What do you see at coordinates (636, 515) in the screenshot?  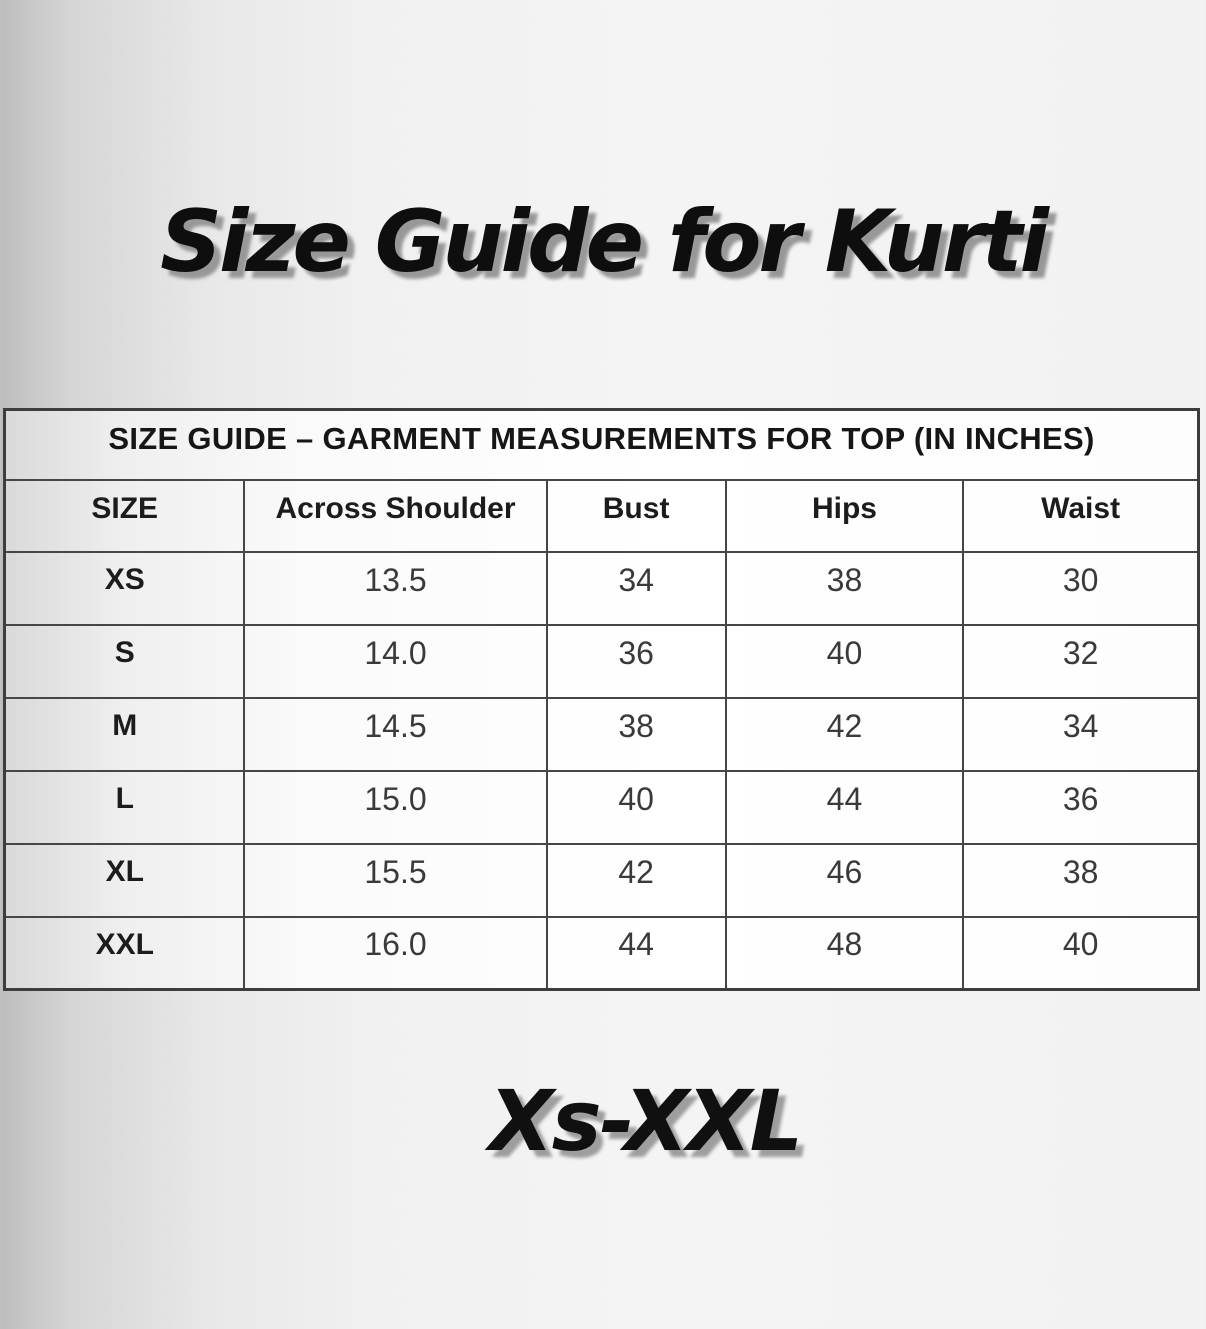 I see `column-header-bust: Bust` at bounding box center [636, 515].